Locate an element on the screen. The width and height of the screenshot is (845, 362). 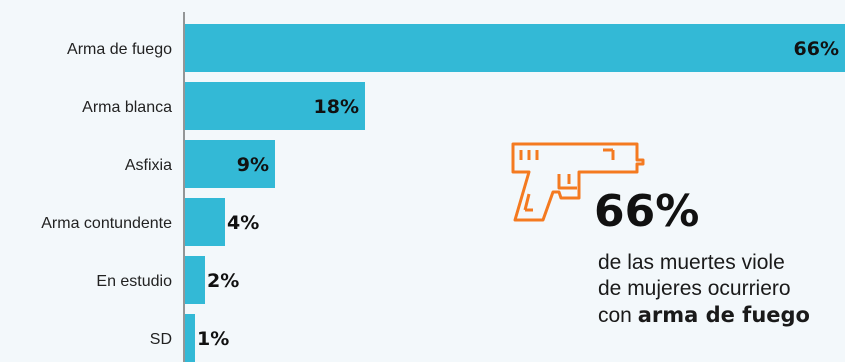
category-label-3: Arma contundente is located at coordinates (106, 223).